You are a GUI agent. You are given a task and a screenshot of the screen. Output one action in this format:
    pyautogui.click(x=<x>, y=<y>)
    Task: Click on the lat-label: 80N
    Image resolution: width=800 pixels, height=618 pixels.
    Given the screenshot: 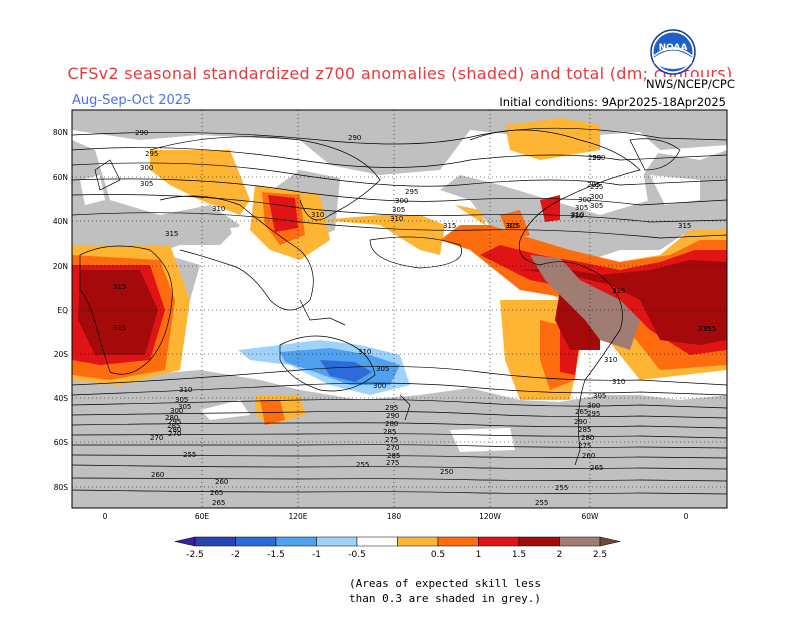 What is the action you would take?
    pyautogui.click(x=60, y=132)
    